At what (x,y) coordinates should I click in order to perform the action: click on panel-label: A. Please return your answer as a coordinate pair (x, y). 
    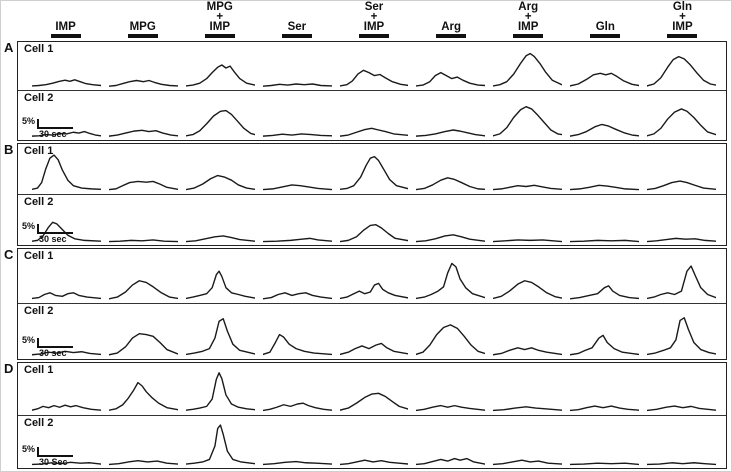
    Looking at the image, I should click on (9, 47).